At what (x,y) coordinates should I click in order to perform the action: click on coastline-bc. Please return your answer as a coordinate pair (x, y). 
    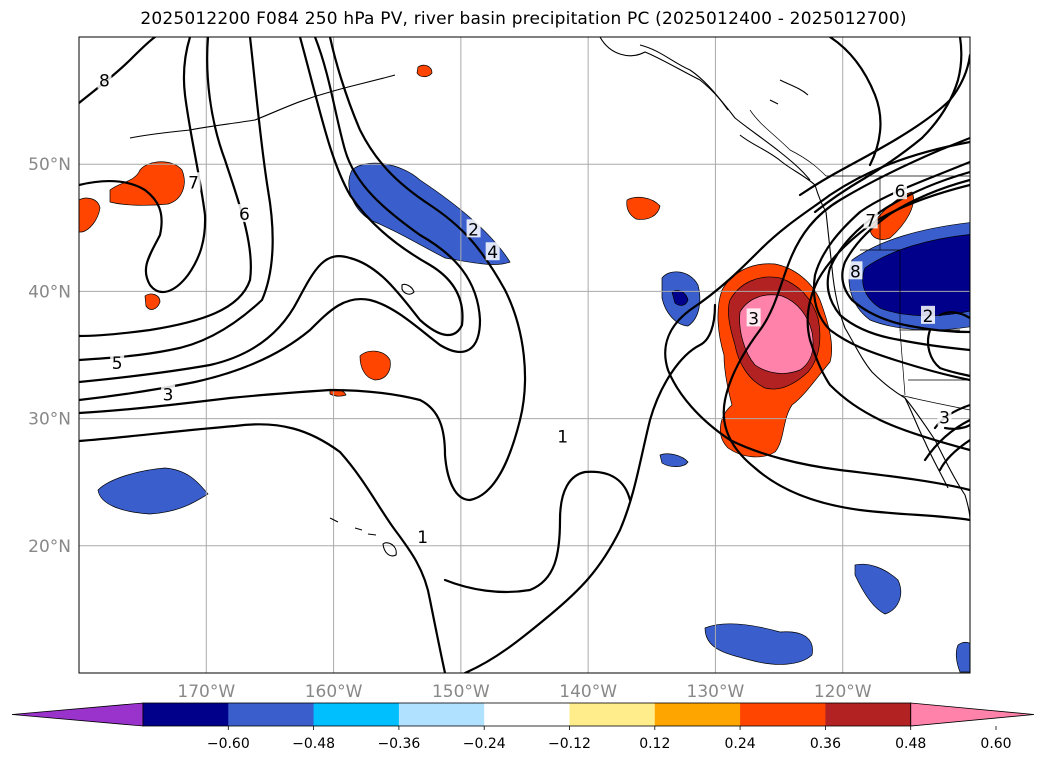
    Looking at the image, I should click on (783, 173).